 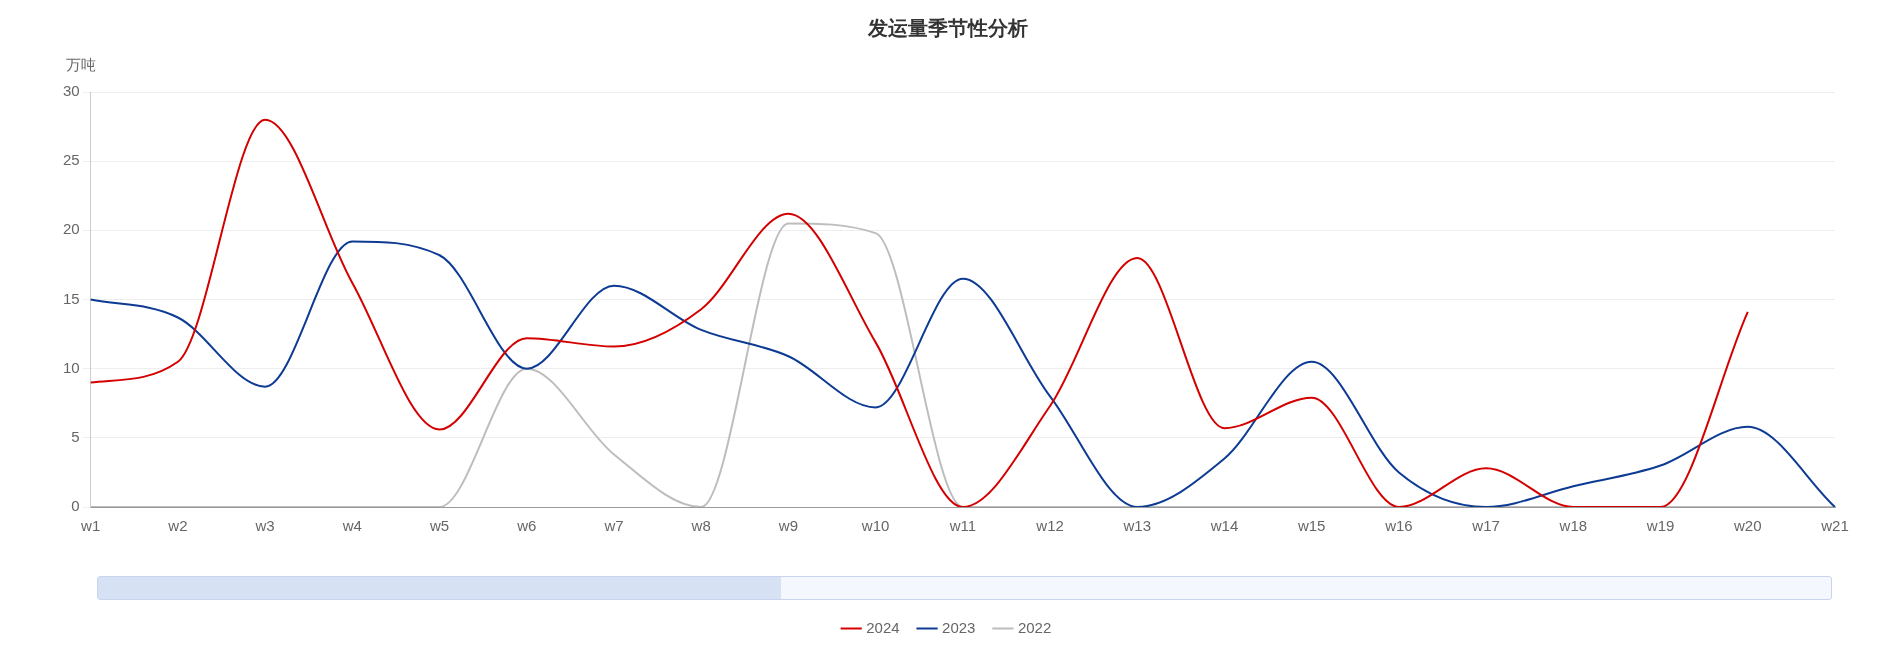 What do you see at coordinates (700, 526) in the screenshot?
I see `x-tick-label: w8` at bounding box center [700, 526].